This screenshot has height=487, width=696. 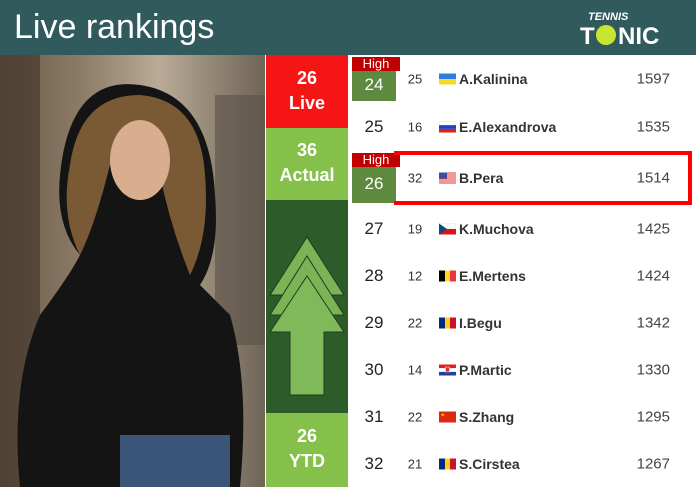 What do you see at coordinates (348, 27) in the screenshot?
I see `header: Live rankings TENNIS T NIC` at bounding box center [348, 27].